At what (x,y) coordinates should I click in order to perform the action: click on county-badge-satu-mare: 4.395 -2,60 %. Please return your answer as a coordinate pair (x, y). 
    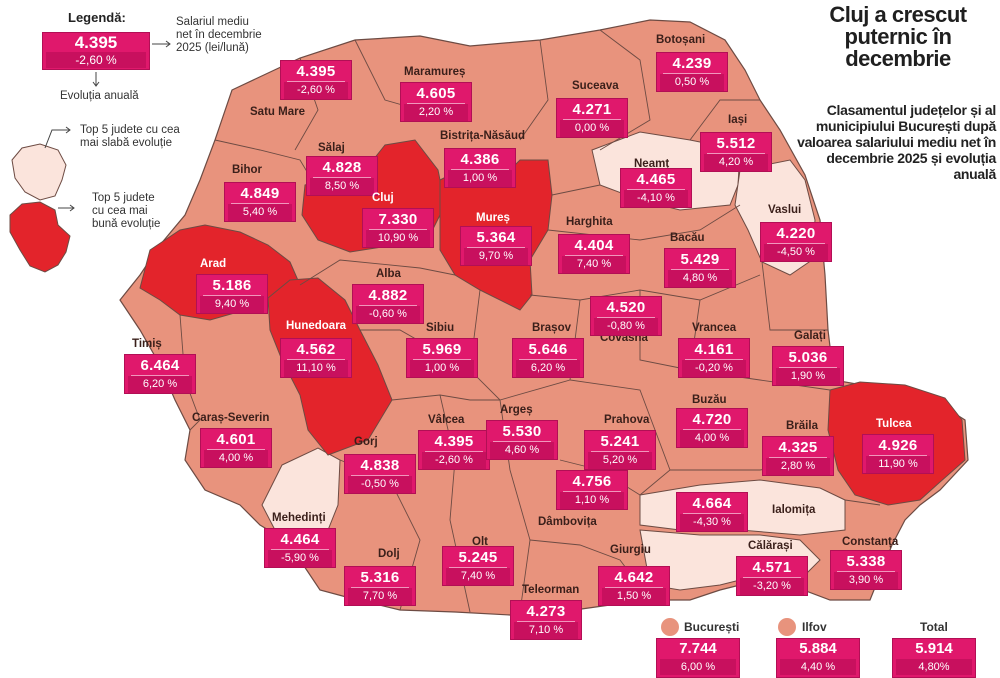
    Looking at the image, I should click on (316, 80).